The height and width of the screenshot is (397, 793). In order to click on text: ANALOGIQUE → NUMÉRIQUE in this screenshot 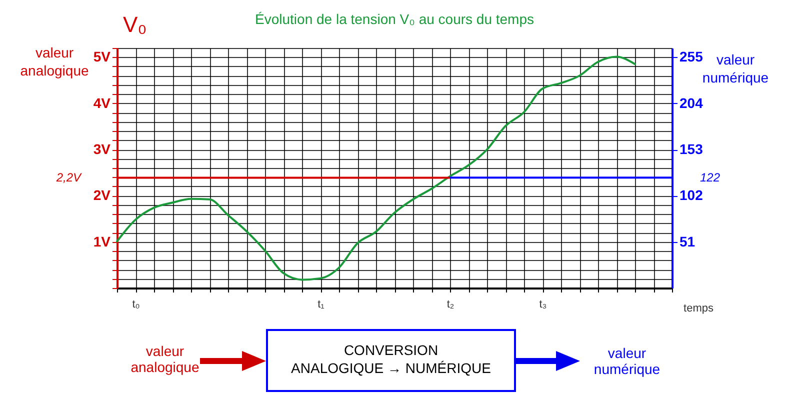, I will do `click(391, 368)`.